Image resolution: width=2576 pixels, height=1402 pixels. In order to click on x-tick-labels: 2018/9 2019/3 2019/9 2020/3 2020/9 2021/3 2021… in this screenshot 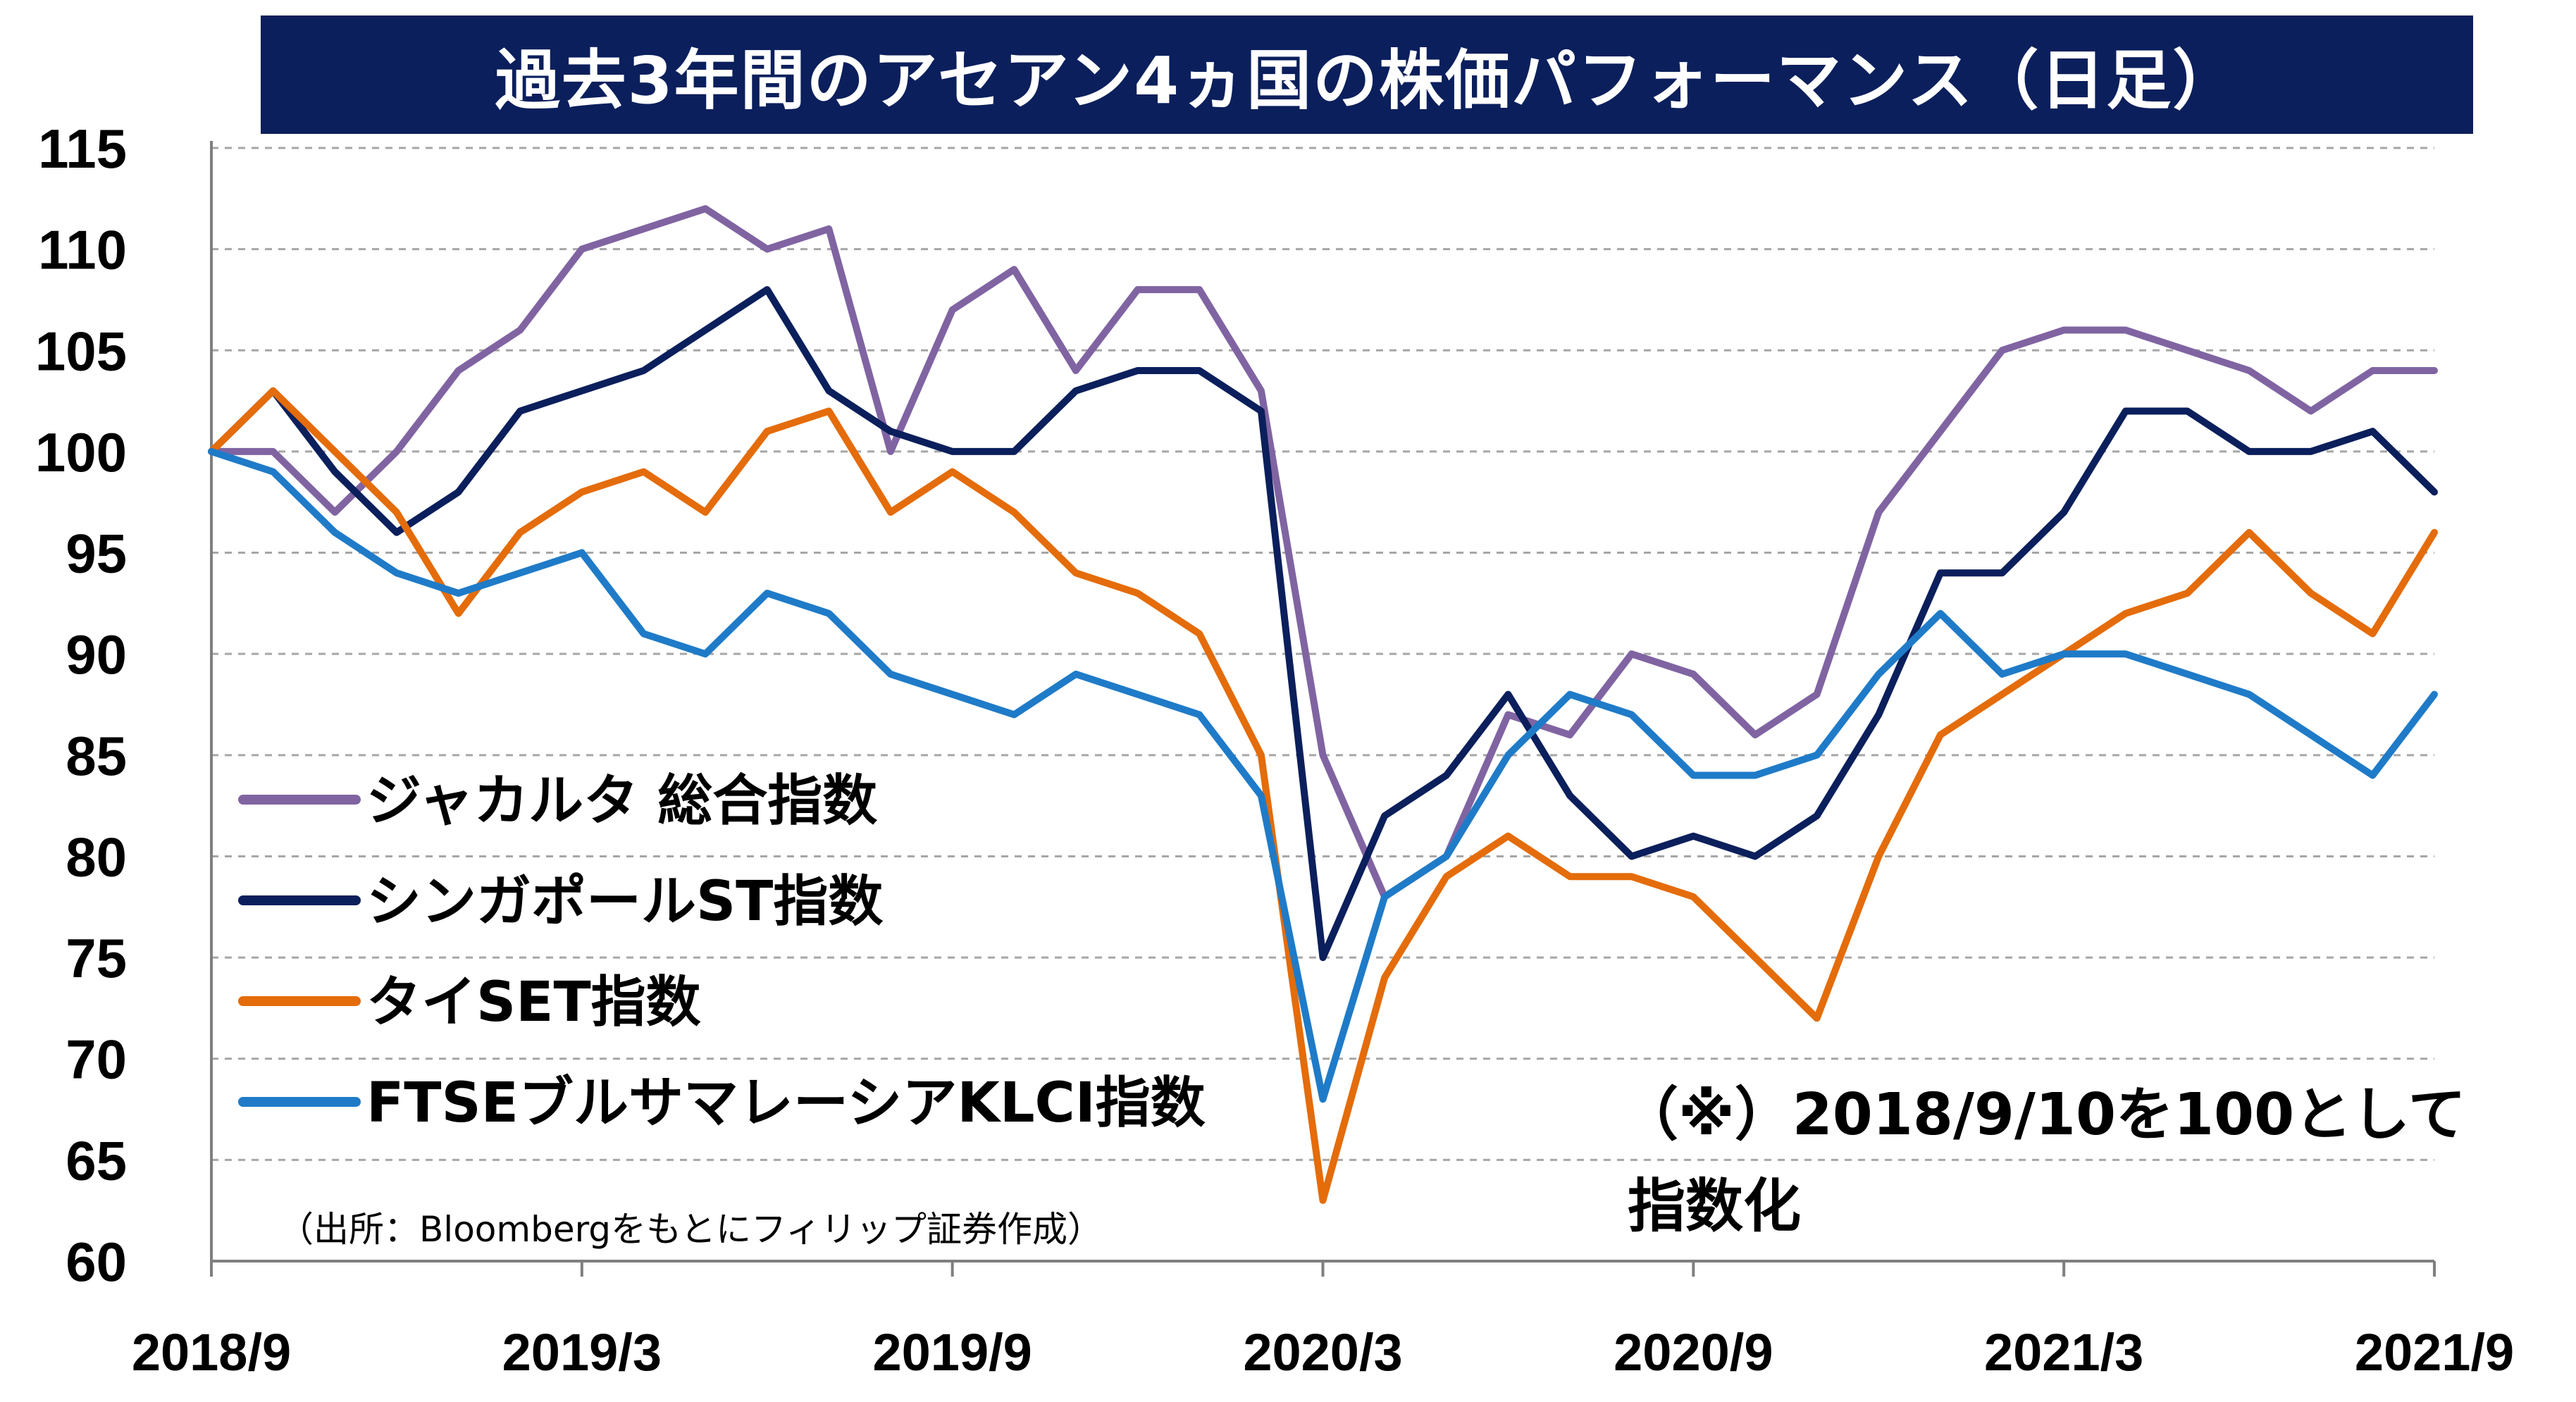, I will do `click(1323, 1352)`.